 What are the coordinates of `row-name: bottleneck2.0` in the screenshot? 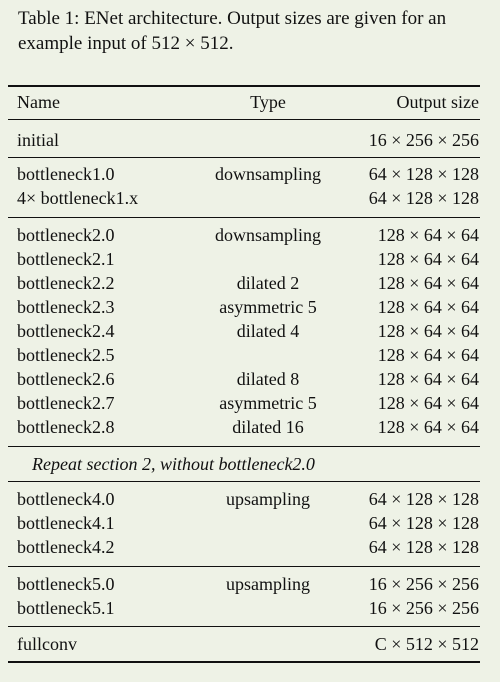 It's located at (66, 235).